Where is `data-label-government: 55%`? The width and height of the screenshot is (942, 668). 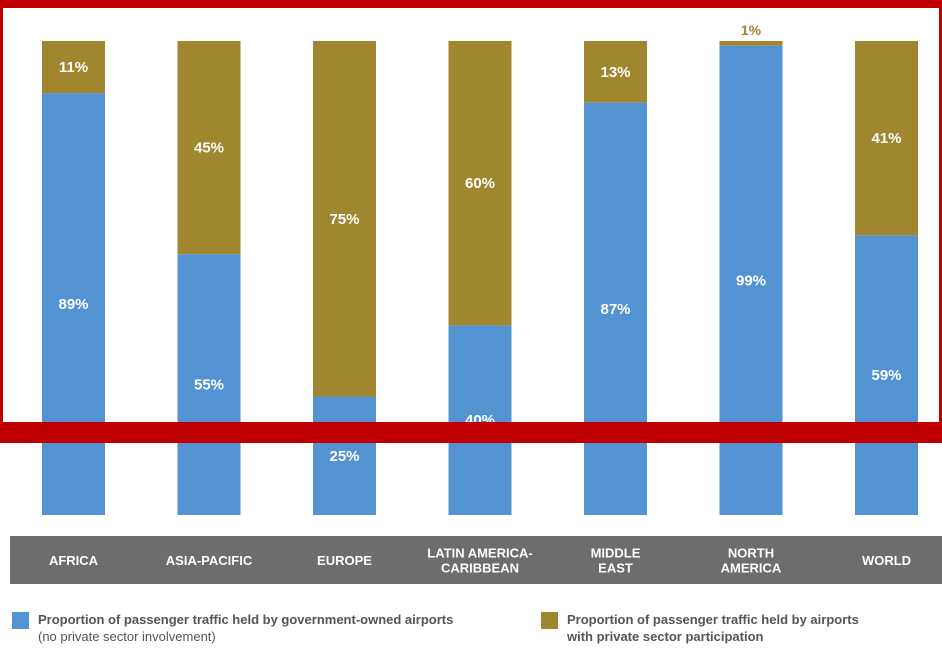 data-label-government: 55% is located at coordinates (209, 385).